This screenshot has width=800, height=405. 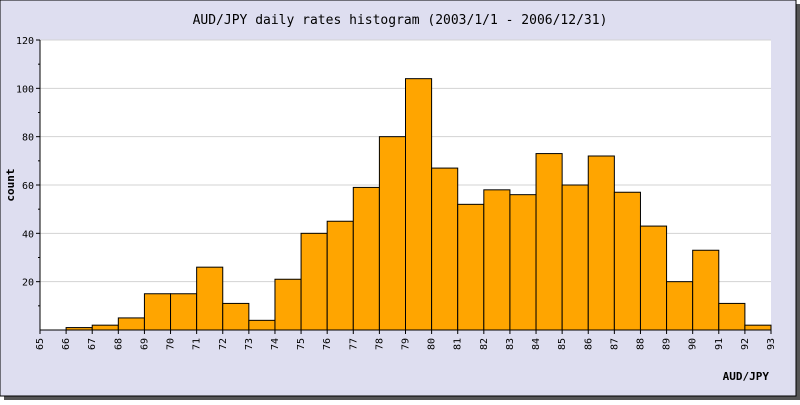 What do you see at coordinates (536, 344) in the screenshot?
I see `x-tick-label: 84` at bounding box center [536, 344].